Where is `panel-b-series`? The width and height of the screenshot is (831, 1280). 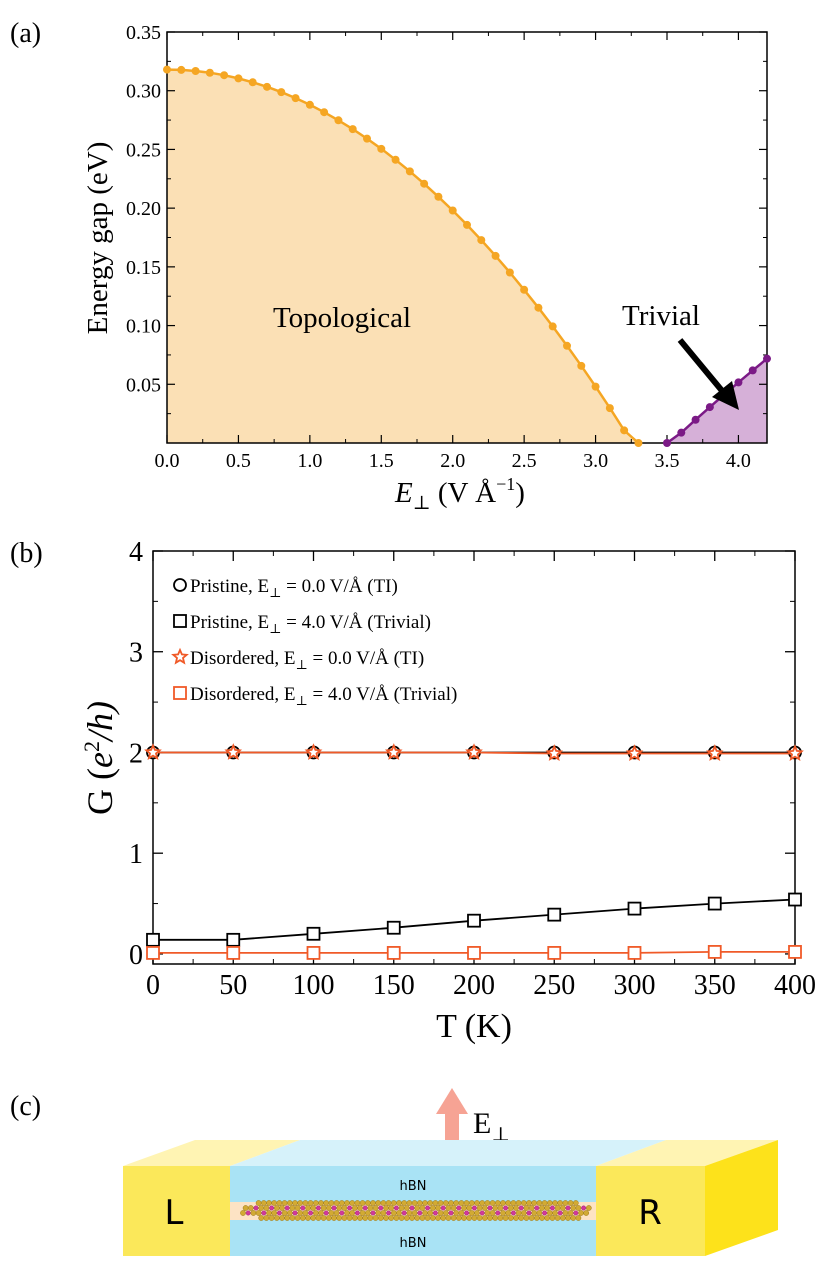 panel-b-series is located at coordinates (474, 851).